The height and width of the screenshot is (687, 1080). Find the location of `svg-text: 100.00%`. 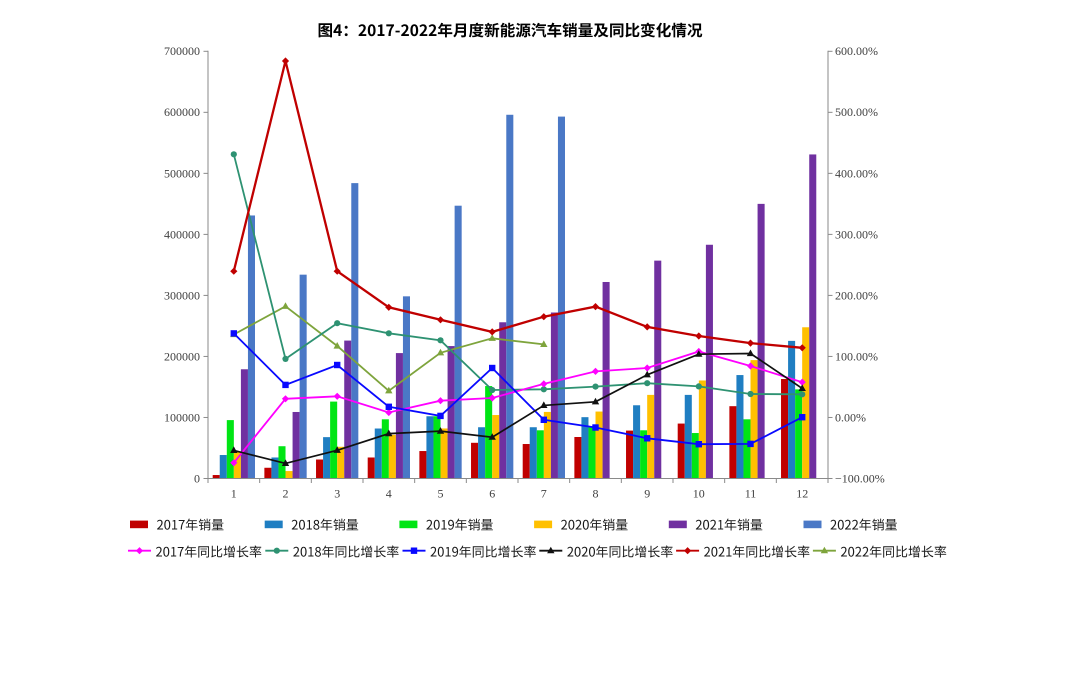

svg-text: 100.00% is located at coordinates (856, 356).